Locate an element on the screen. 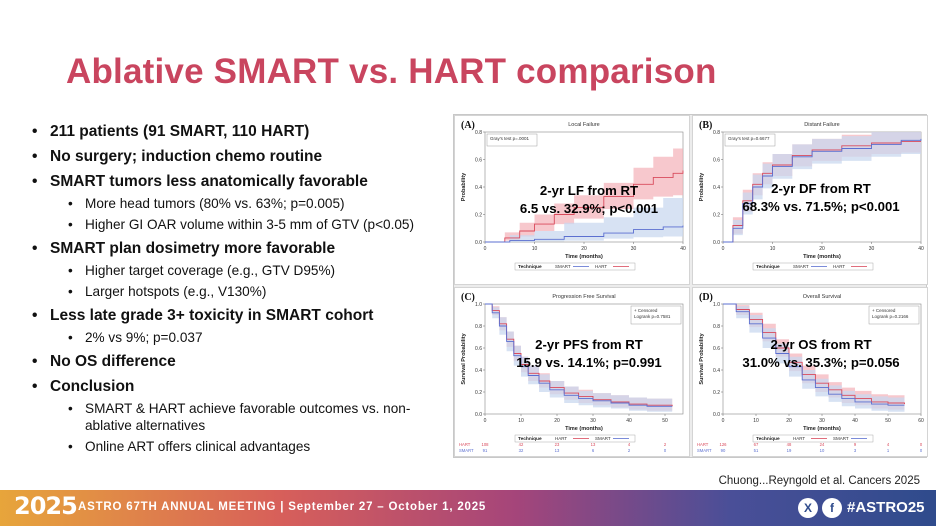 The width and height of the screenshot is (936, 526). risk-count: 9 is located at coordinates (855, 444).